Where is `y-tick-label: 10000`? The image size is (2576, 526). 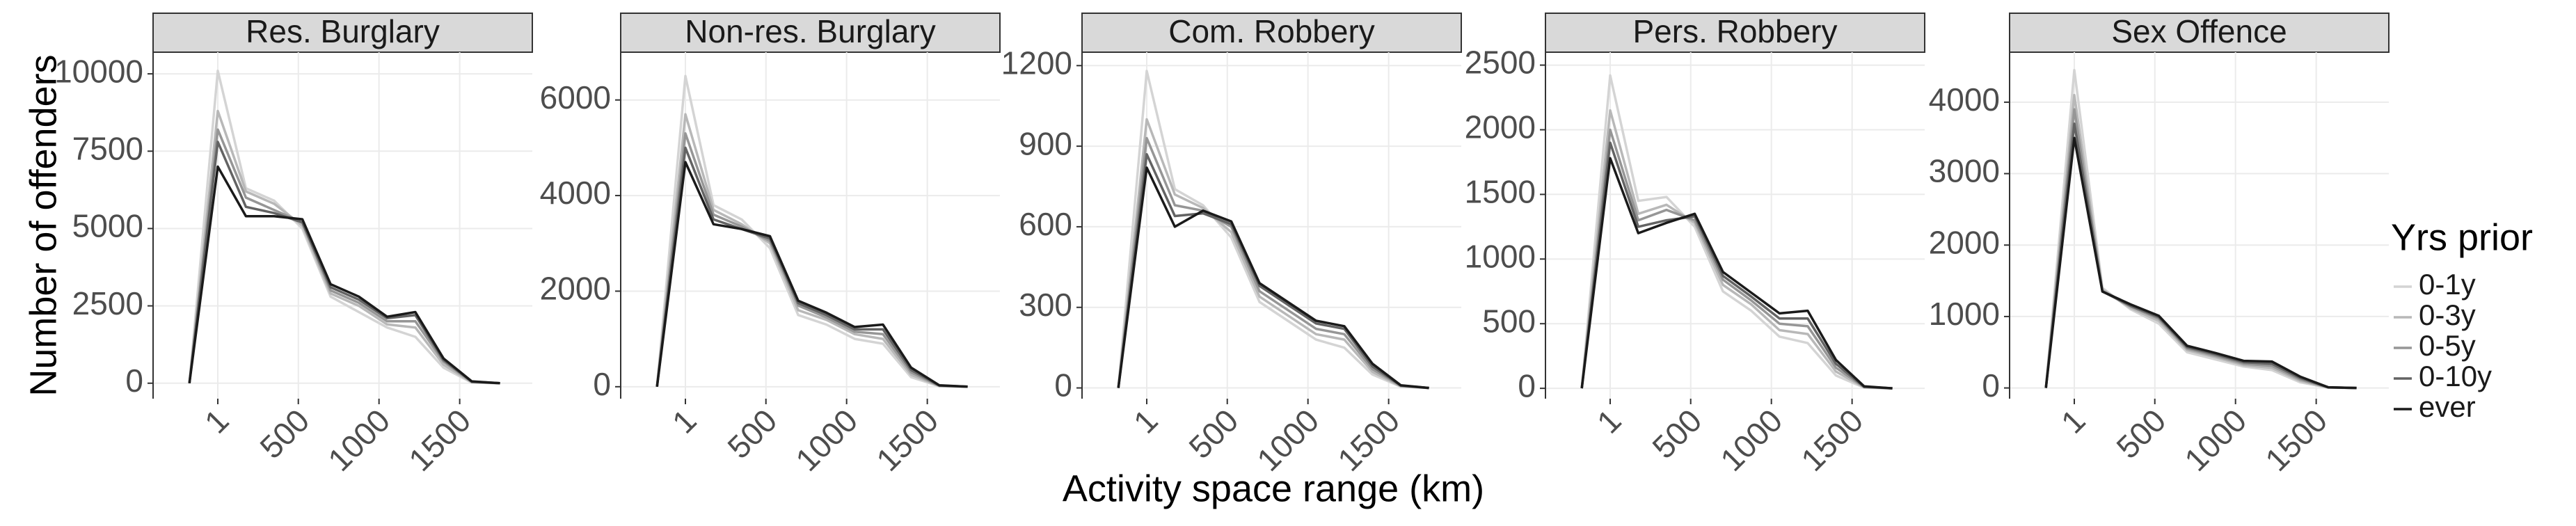 y-tick-label: 10000 is located at coordinates (98, 71).